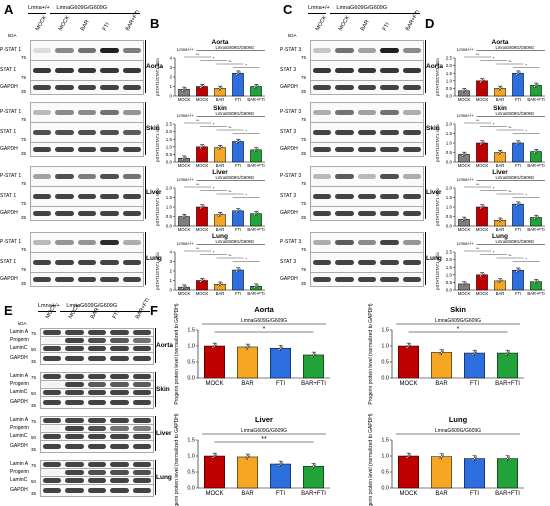 The height and width of the screenshot is (506, 550). Describe the element at coordinates (19, 471) in the screenshot. I see `protein-label: Progerin` at that location.